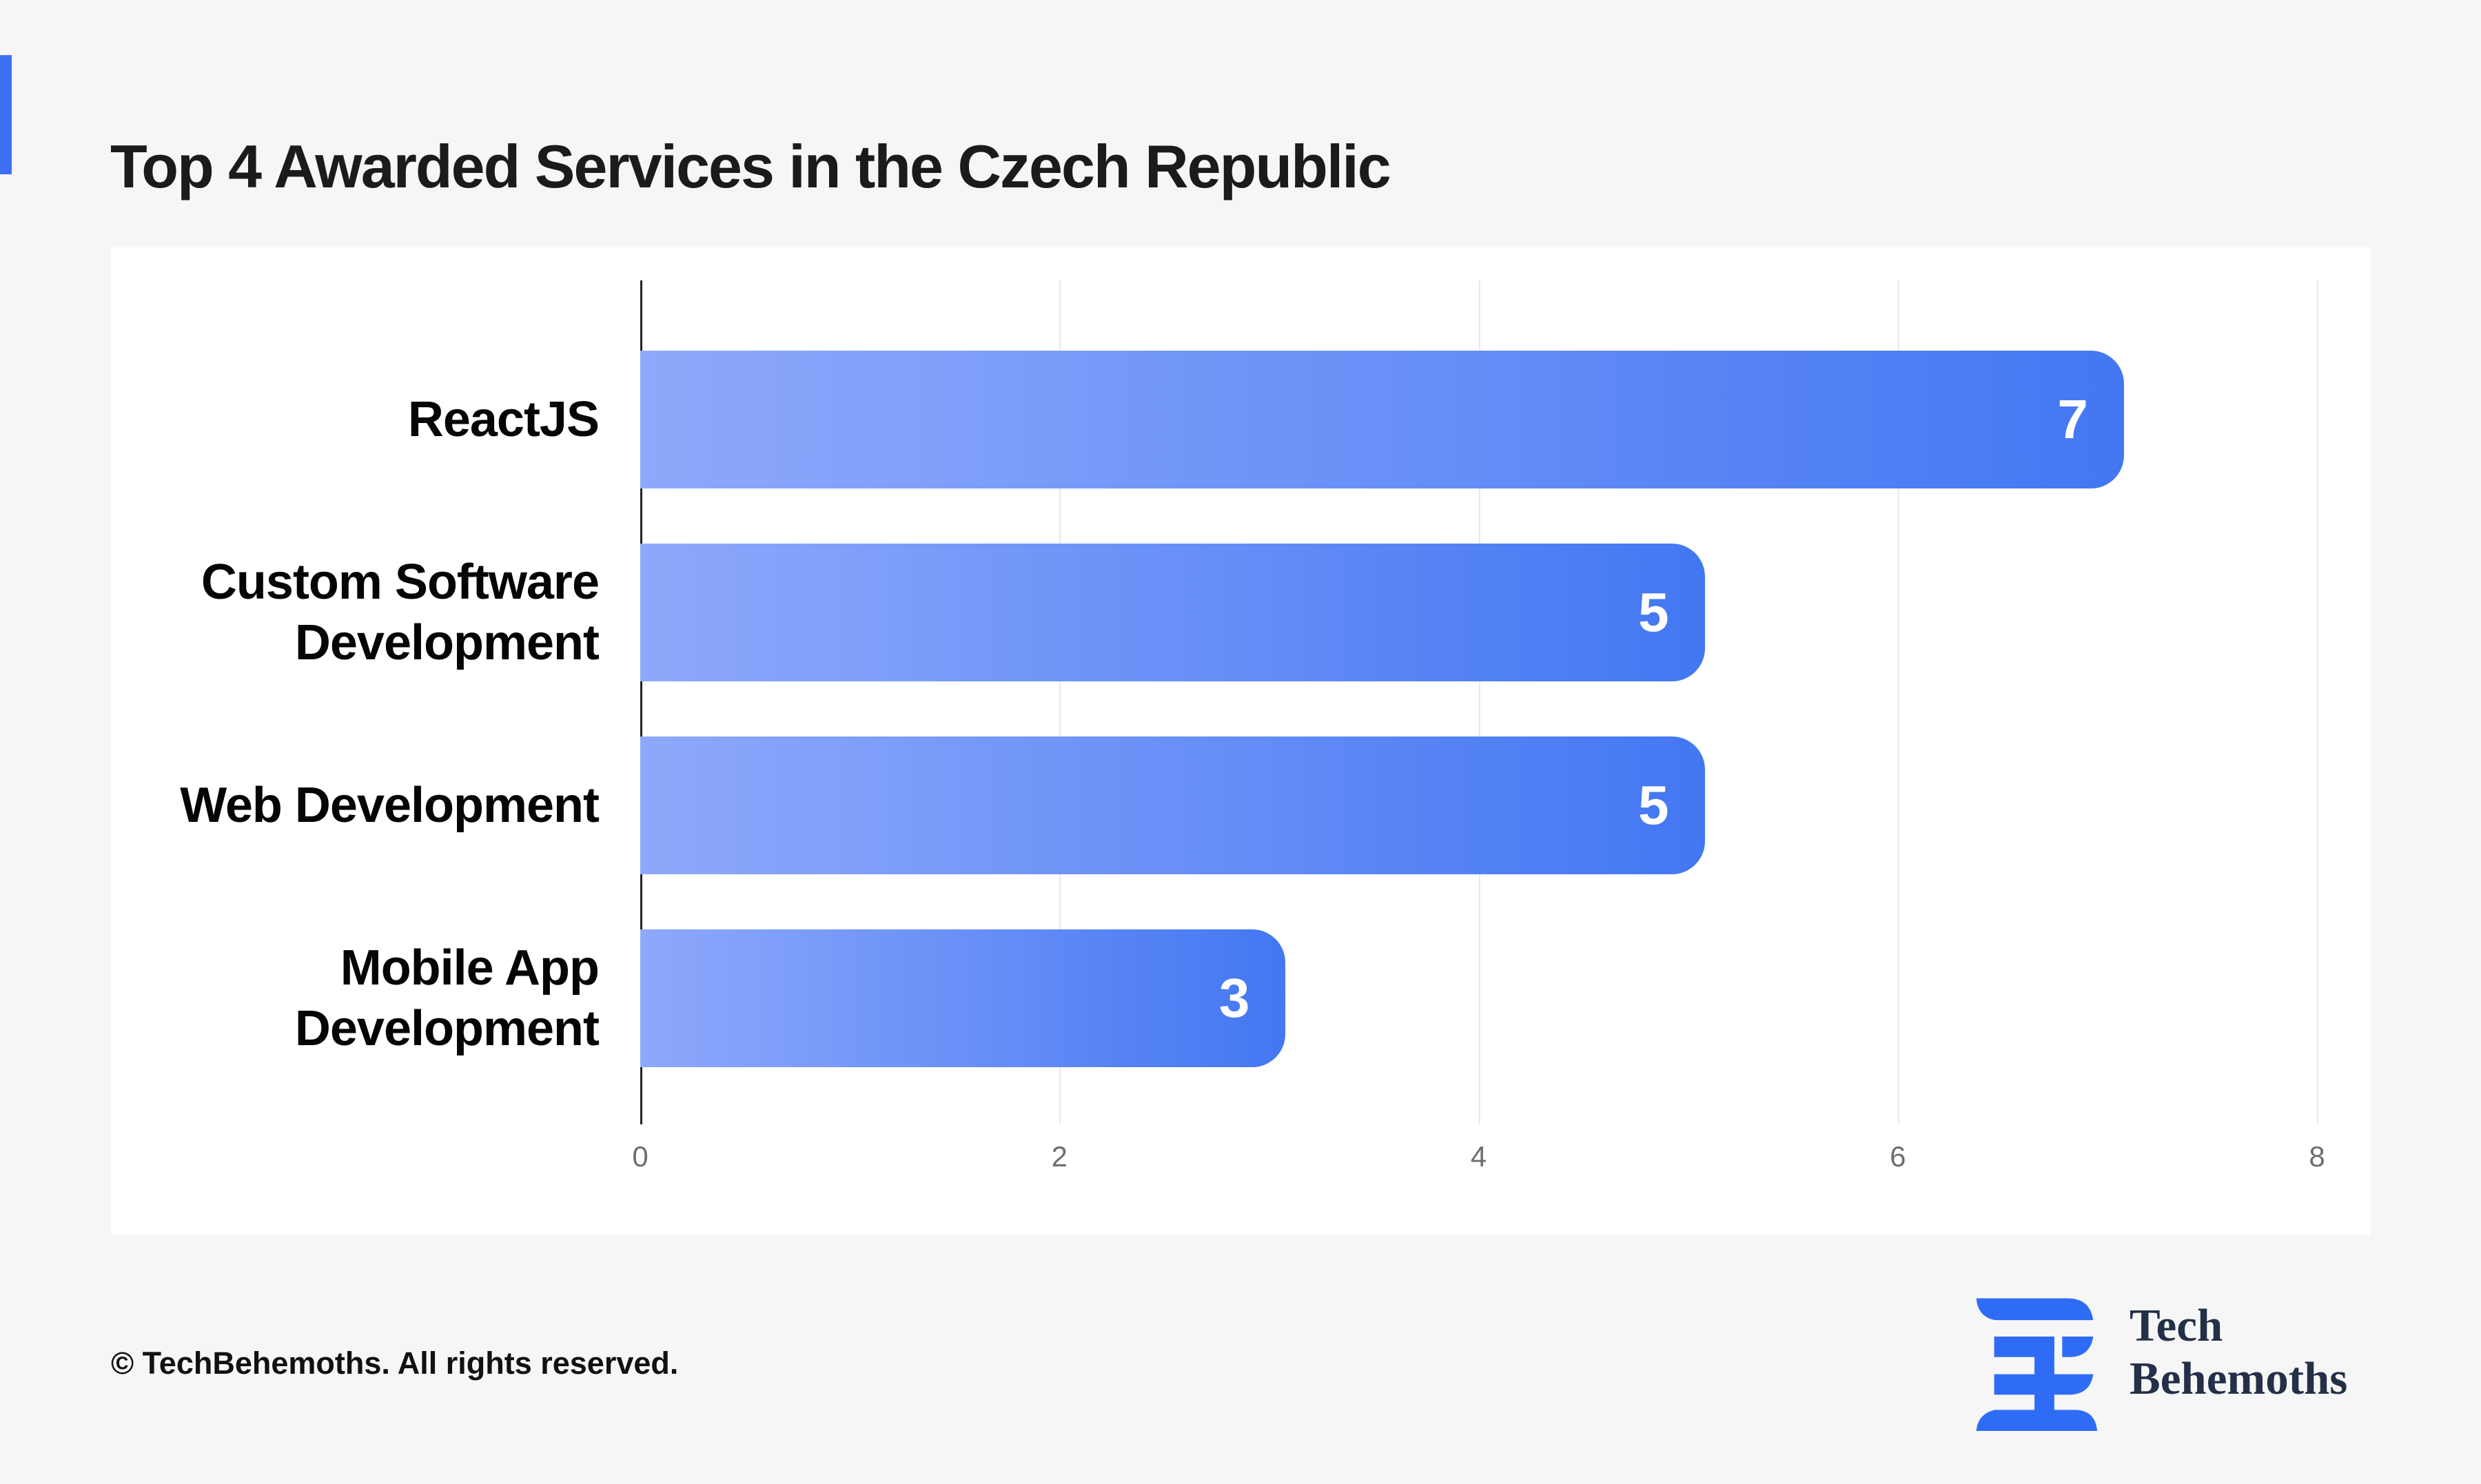 The height and width of the screenshot is (1484, 2481). What do you see at coordinates (2239, 1378) in the screenshot?
I see `logo-wordmark-line2: Behemoths` at bounding box center [2239, 1378].